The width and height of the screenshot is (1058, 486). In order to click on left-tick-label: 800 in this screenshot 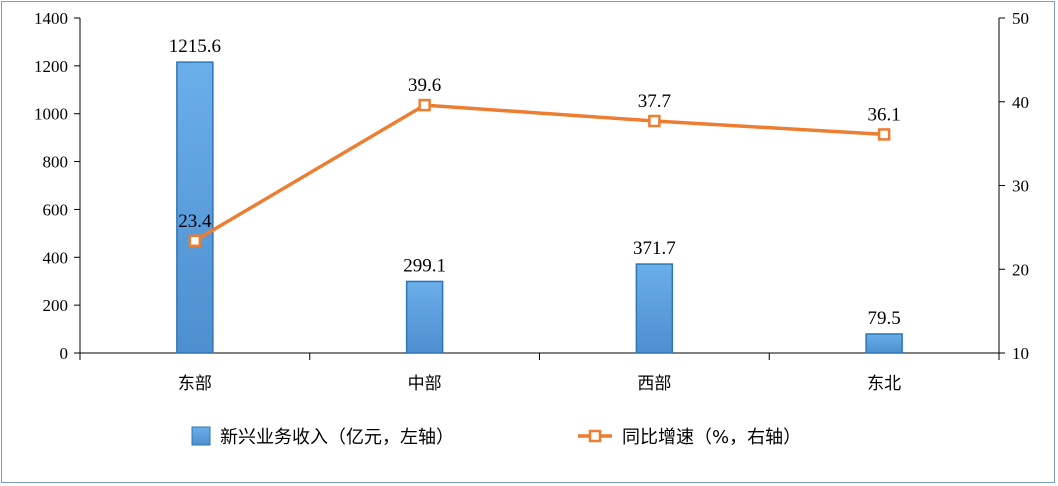, I will do `click(56, 162)`.